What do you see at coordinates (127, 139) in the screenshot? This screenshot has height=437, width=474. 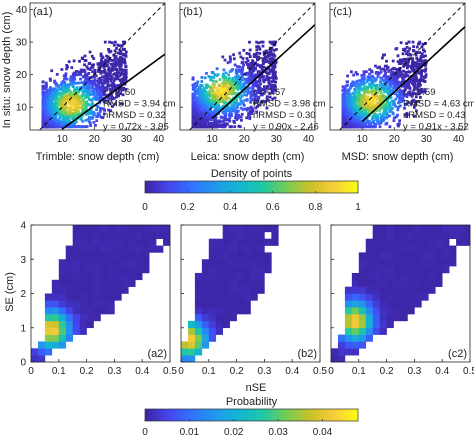 I see `x-tick-label: 30` at bounding box center [127, 139].